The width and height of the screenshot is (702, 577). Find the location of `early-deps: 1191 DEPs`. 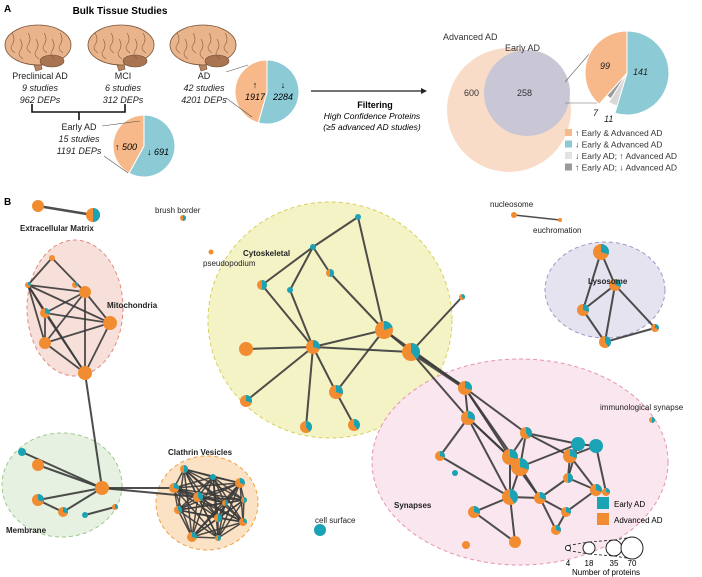

early-deps: 1191 DEPs is located at coordinates (79, 151).